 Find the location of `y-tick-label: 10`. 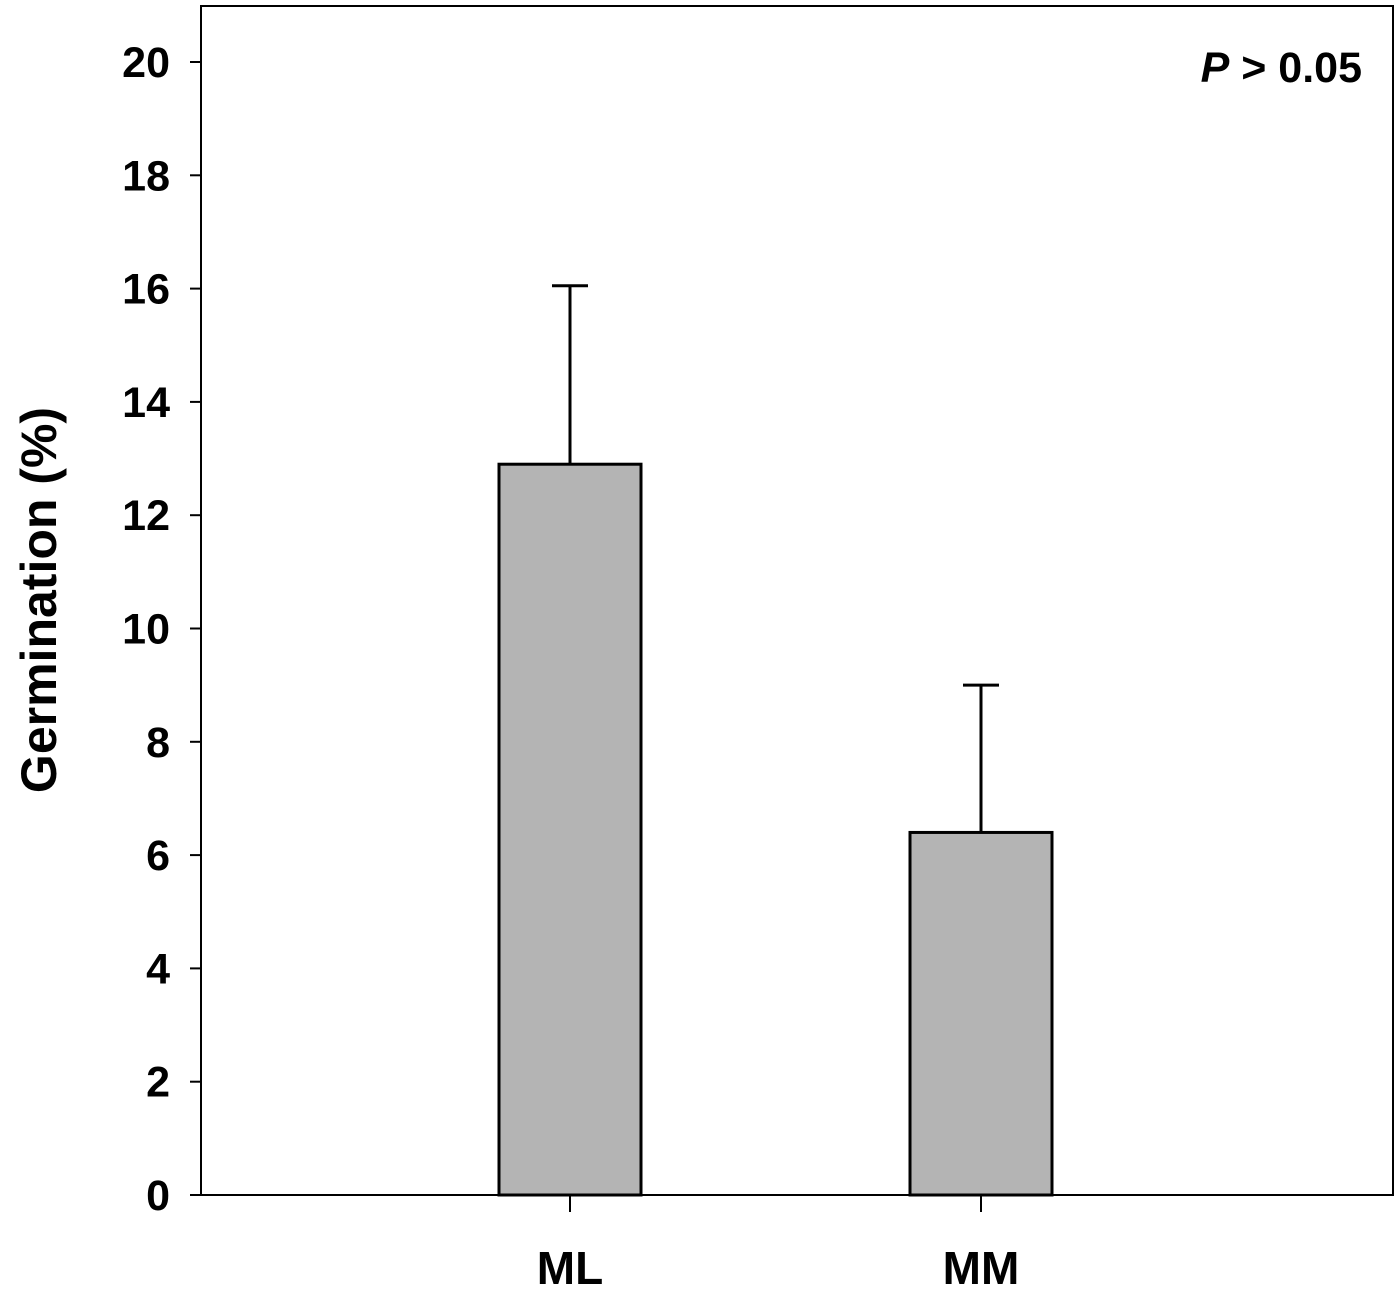

y-tick-label: 10 is located at coordinates (146, 630).